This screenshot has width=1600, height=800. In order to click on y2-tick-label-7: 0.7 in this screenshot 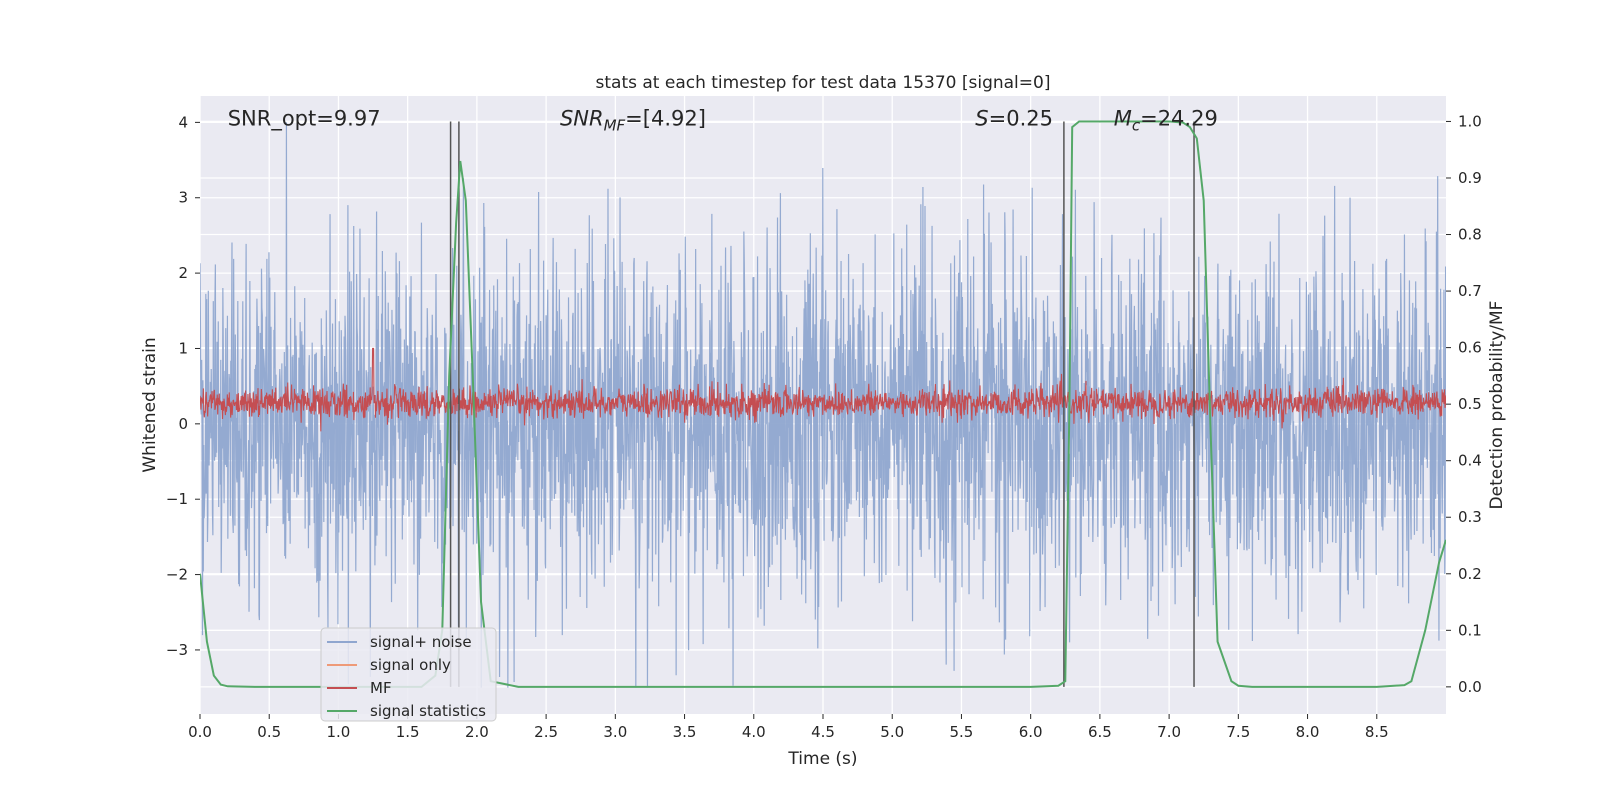, I will do `click(1470, 291)`.